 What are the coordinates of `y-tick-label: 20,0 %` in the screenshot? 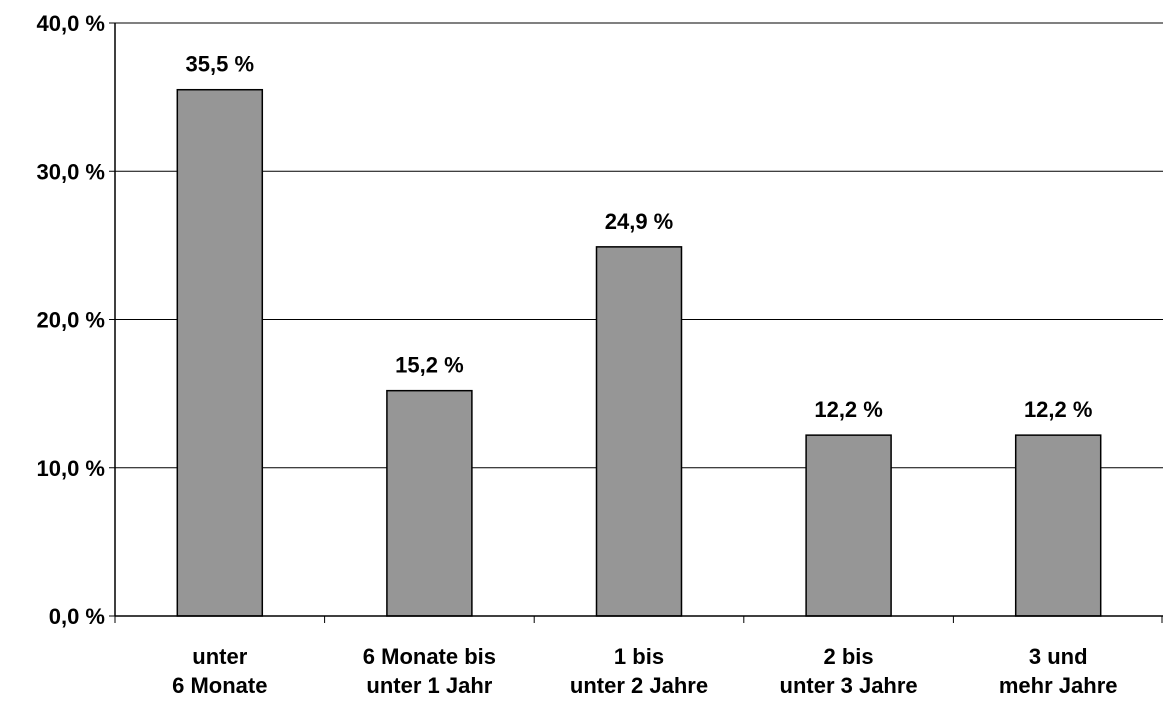 It's located at (71, 320).